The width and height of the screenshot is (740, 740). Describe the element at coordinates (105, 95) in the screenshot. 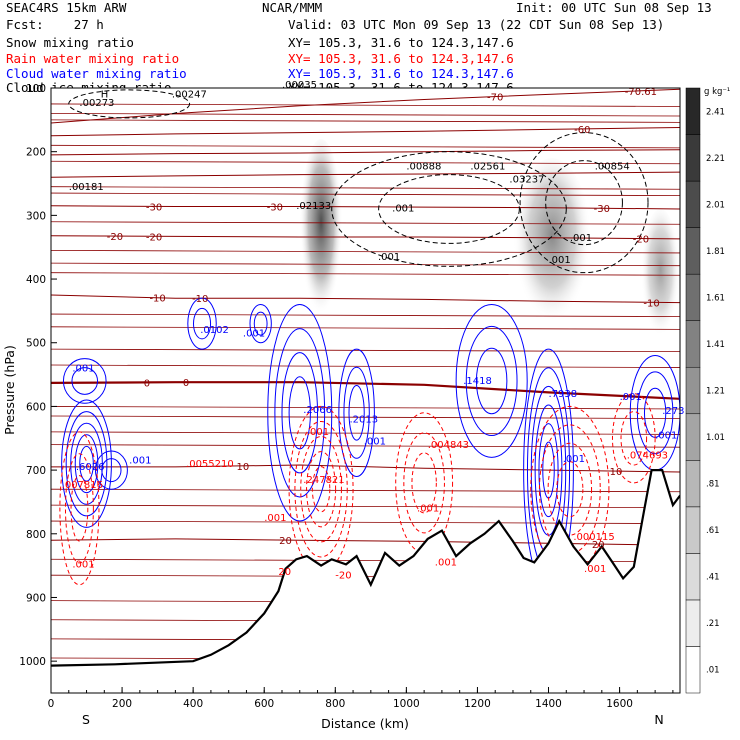

I see `value-annotation: H` at that location.